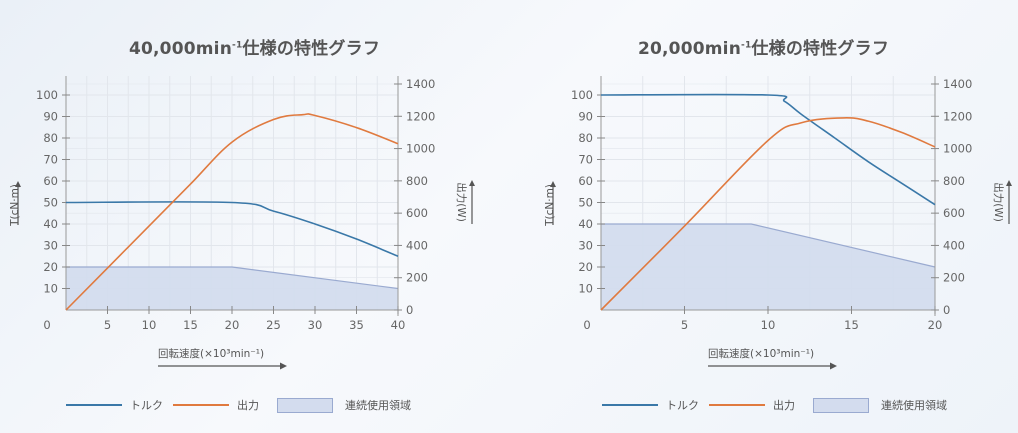 The height and width of the screenshot is (433, 1018). What do you see at coordinates (273, 325) in the screenshot?
I see `svg-text: 25` at bounding box center [273, 325].